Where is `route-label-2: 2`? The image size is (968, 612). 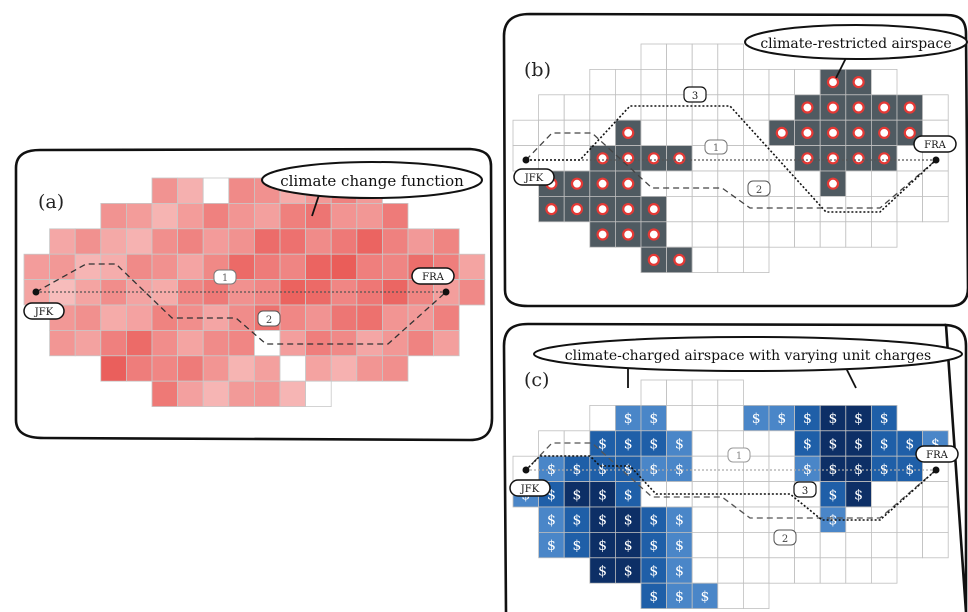
route-label-2: 2 is located at coordinates (269, 318).